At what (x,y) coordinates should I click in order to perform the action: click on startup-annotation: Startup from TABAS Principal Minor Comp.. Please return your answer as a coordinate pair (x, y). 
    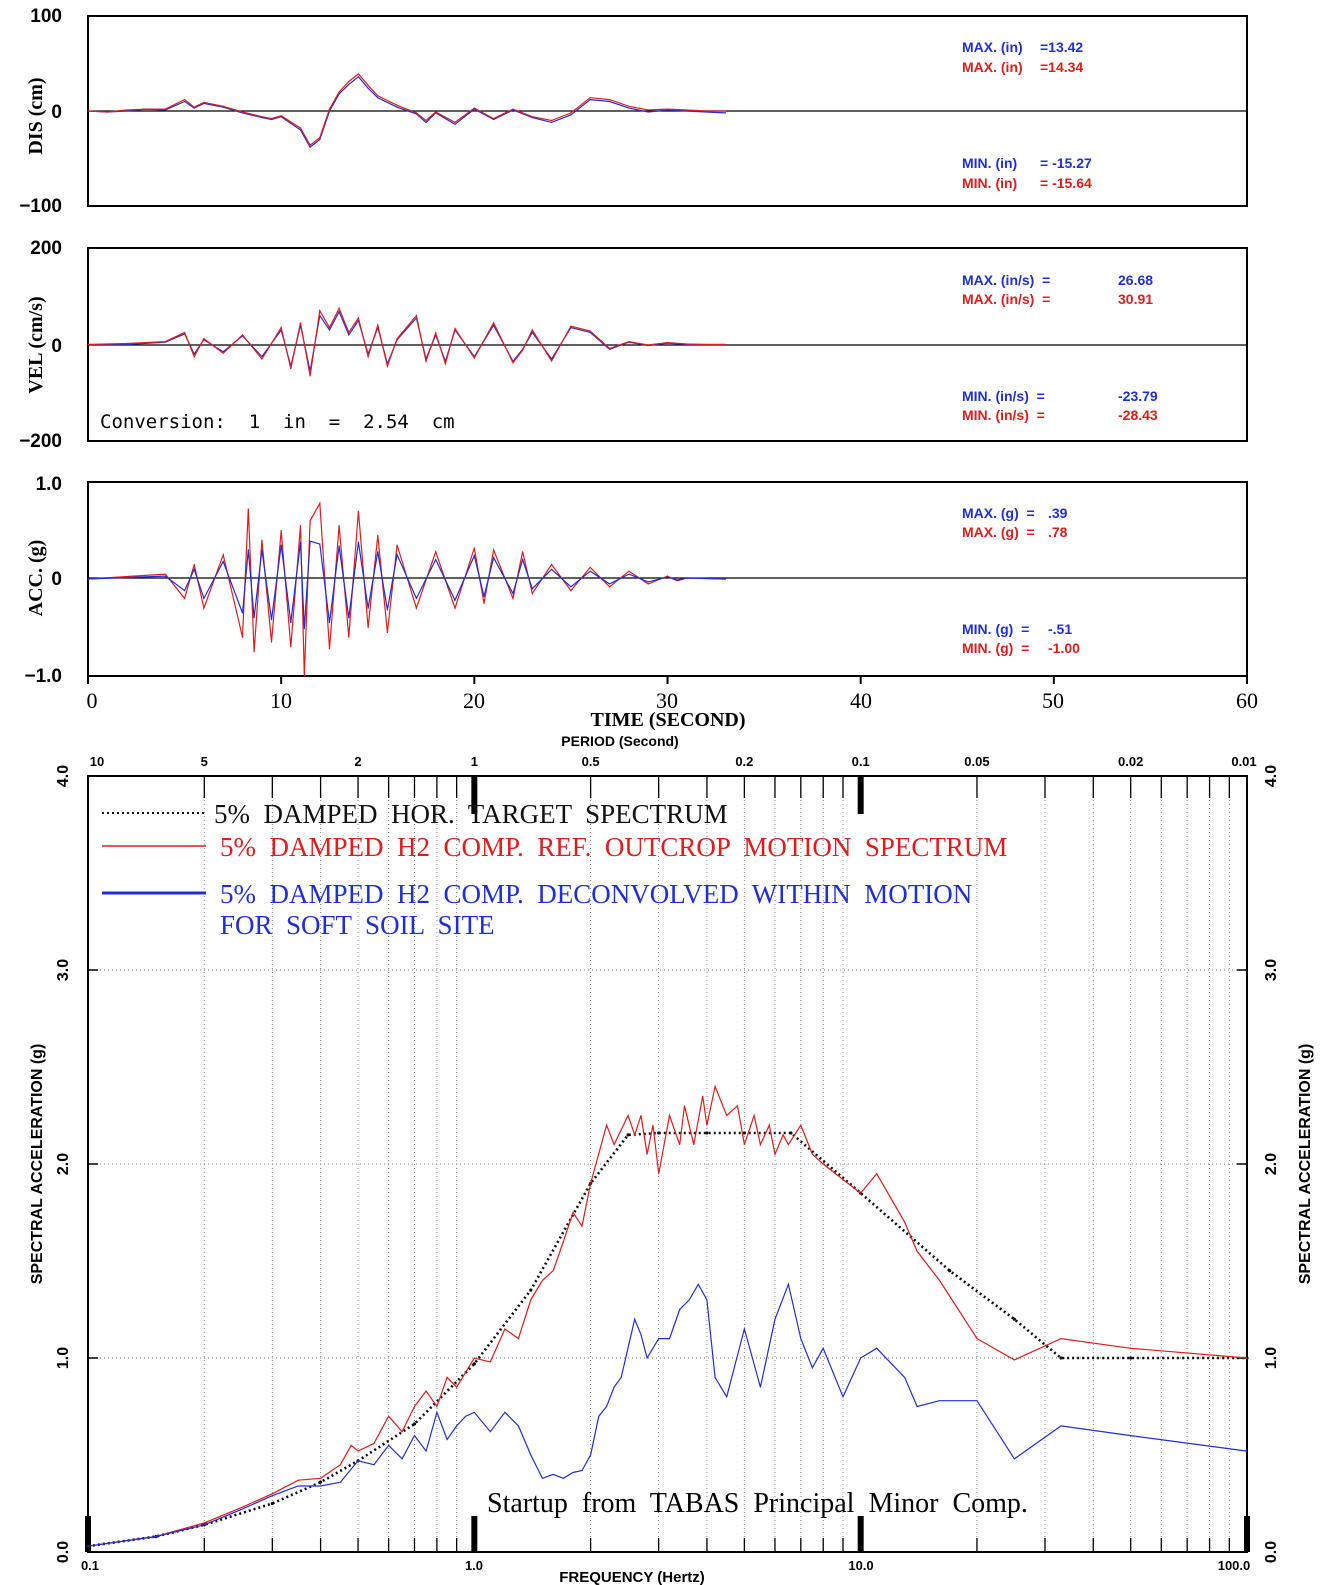
    Looking at the image, I should click on (757, 1503).